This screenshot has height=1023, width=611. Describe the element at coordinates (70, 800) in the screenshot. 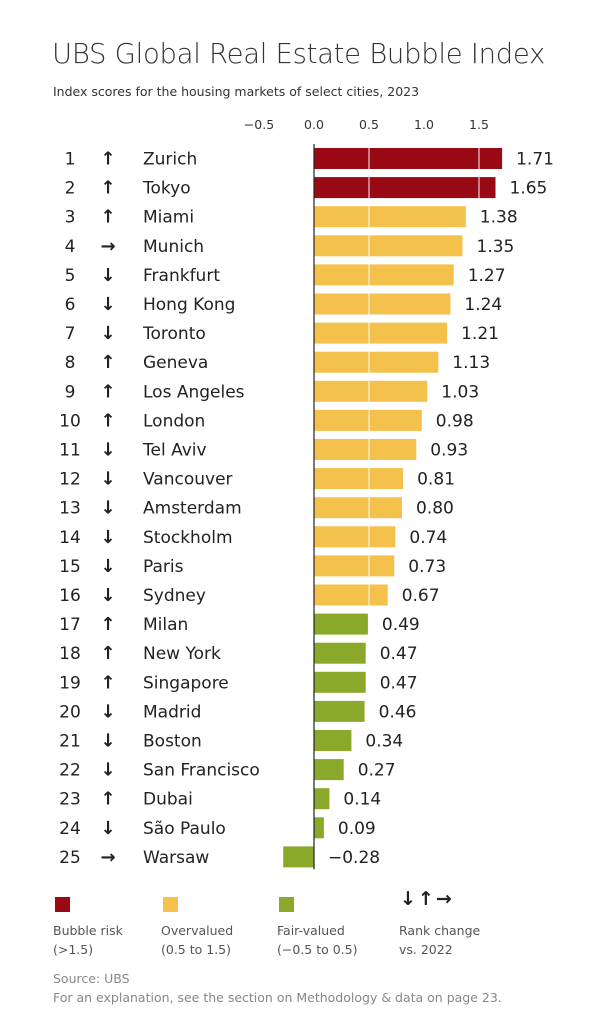

I see `rank-number: 23` at that location.